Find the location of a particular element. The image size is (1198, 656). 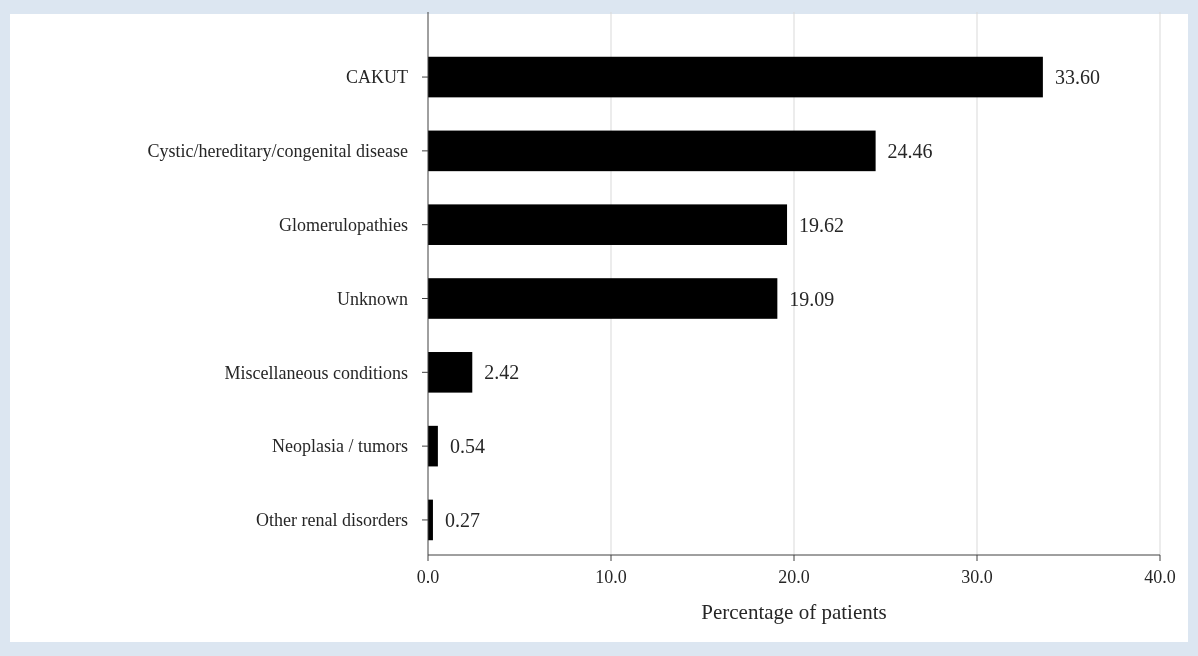

y-tick-label: Neoplasia / tumors is located at coordinates (340, 446).